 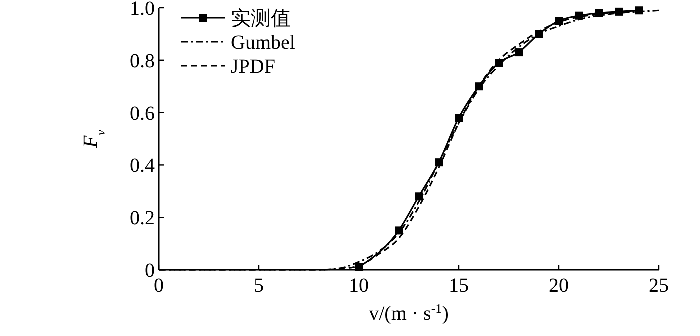 What do you see at coordinates (142, 166) in the screenshot?
I see `y-tick-label: 0.4` at bounding box center [142, 166].